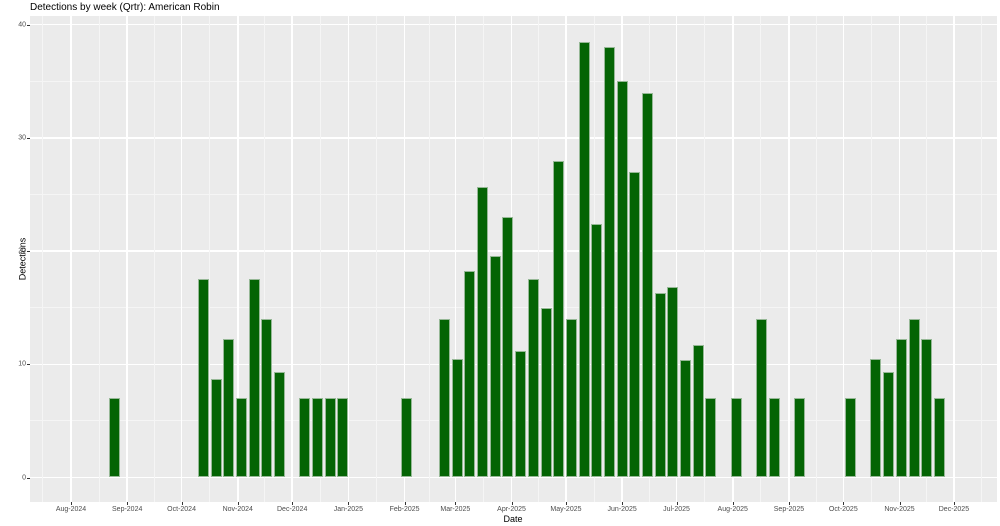 The width and height of the screenshot is (1000, 526). Describe the element at coordinates (71, 509) in the screenshot. I see `x-tick-label: Aug-2024` at that location.